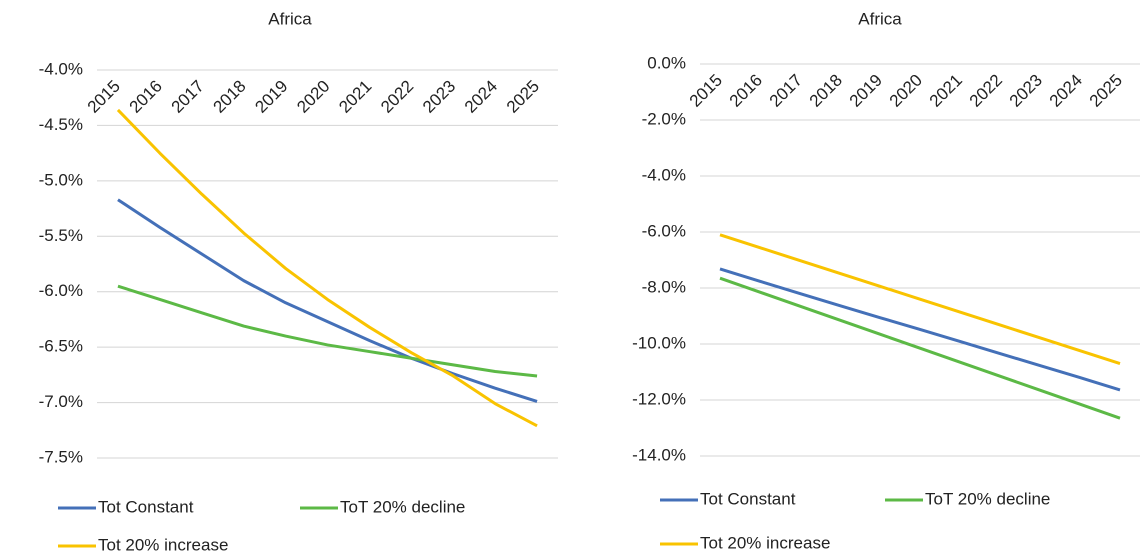 This screenshot has width=1145, height=557. Describe the element at coordinates (61, 346) in the screenshot. I see `y-tick-label: -6.5%` at that location.